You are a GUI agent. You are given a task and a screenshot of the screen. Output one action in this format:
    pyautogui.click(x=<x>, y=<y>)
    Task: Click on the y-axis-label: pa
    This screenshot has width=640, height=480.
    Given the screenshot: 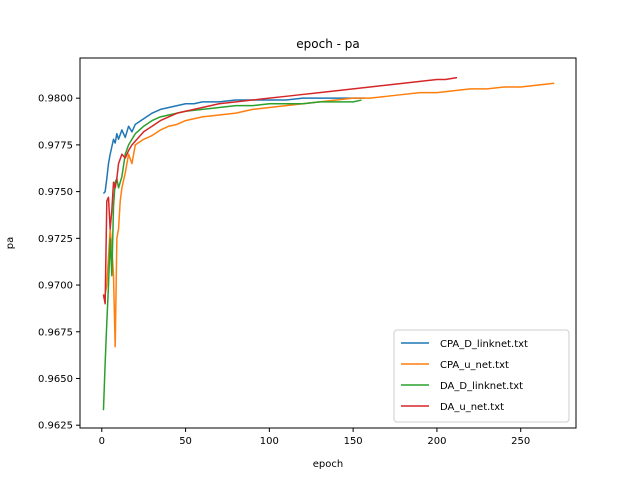 What is the action you would take?
    pyautogui.click(x=10, y=243)
    